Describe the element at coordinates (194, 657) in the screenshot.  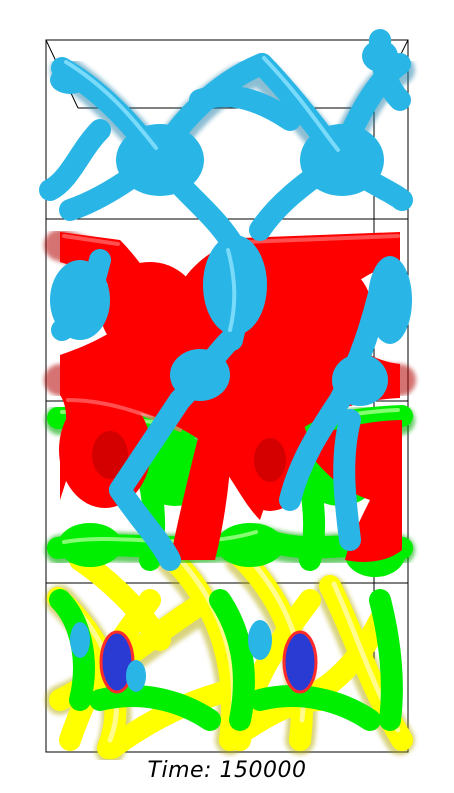
I see `blue-phase-surface` at that location.